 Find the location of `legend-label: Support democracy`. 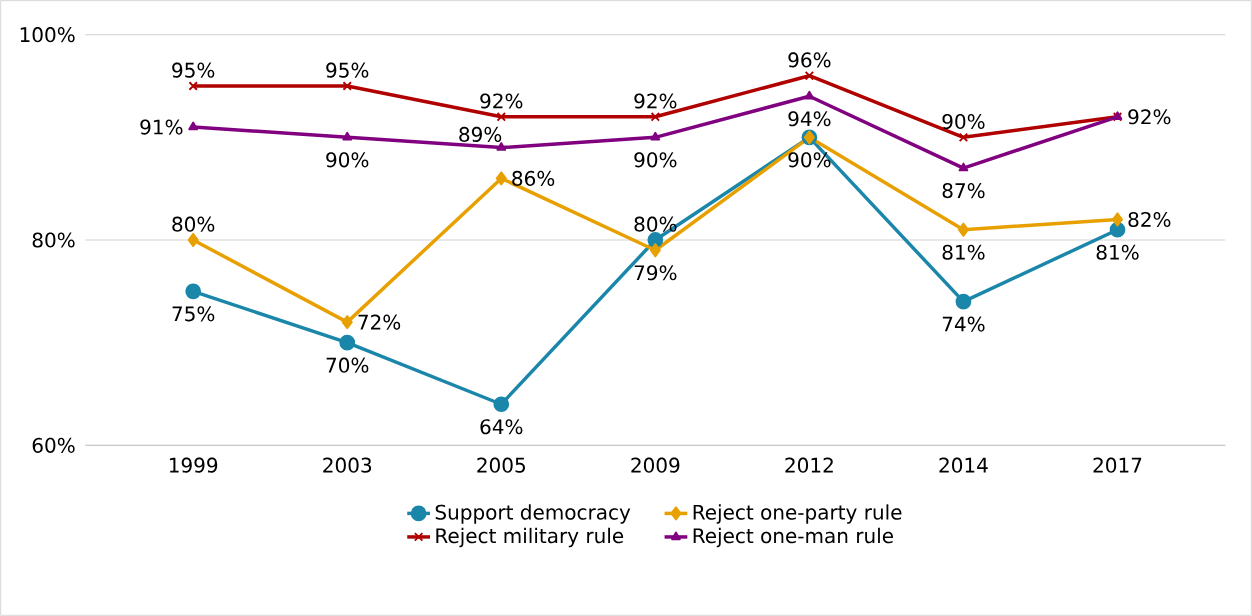

legend-label: Support democracy is located at coordinates (533, 514).